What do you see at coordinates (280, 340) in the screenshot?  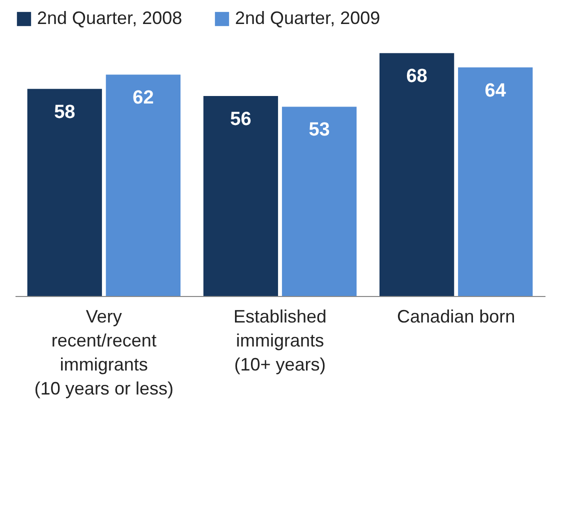 I see `x-tick-label: Established immigrants (10+ years)` at bounding box center [280, 340].